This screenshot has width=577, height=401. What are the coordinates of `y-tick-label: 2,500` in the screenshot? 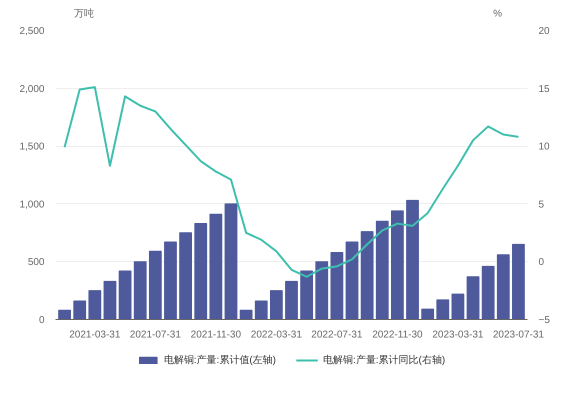 It's located at (32, 31).